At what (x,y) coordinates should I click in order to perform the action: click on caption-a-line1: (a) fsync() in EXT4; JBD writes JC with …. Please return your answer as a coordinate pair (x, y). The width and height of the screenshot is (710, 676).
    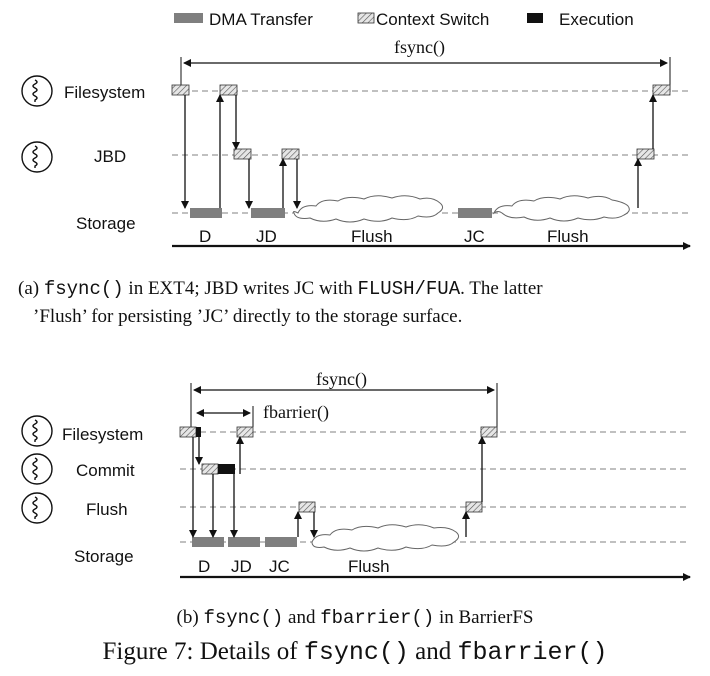
    Looking at the image, I should click on (280, 289).